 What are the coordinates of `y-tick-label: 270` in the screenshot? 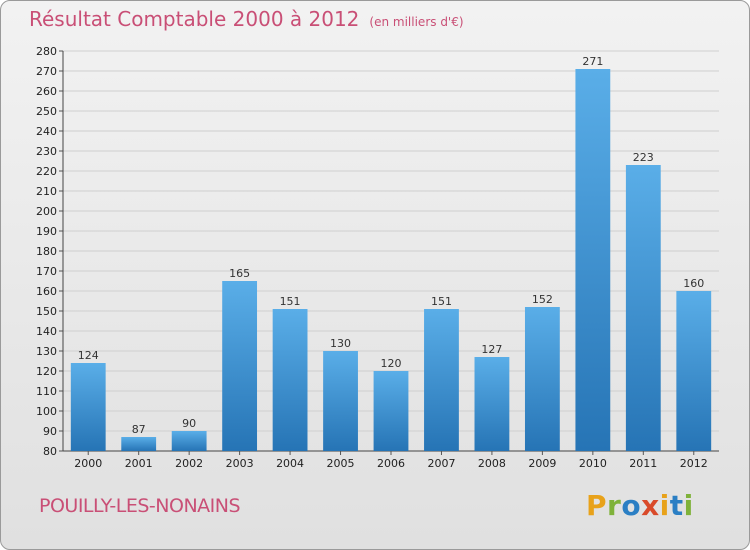 It's located at (46, 71).